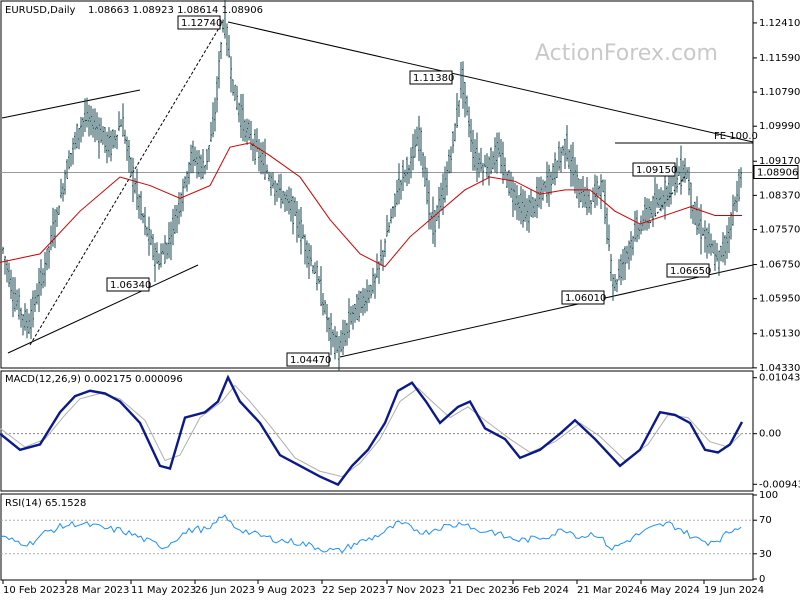 This screenshot has width=800, height=600. I want to click on annotation-label: 1.06340, so click(130, 285).